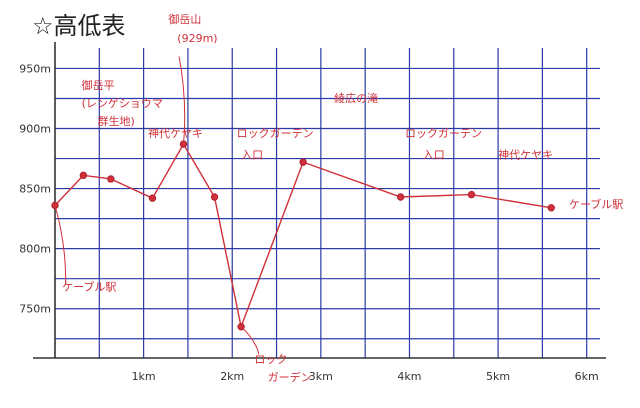 The image size is (640, 408). Describe the element at coordinates (409, 376) in the screenshot. I see `x-tick-label: 4km` at that location.